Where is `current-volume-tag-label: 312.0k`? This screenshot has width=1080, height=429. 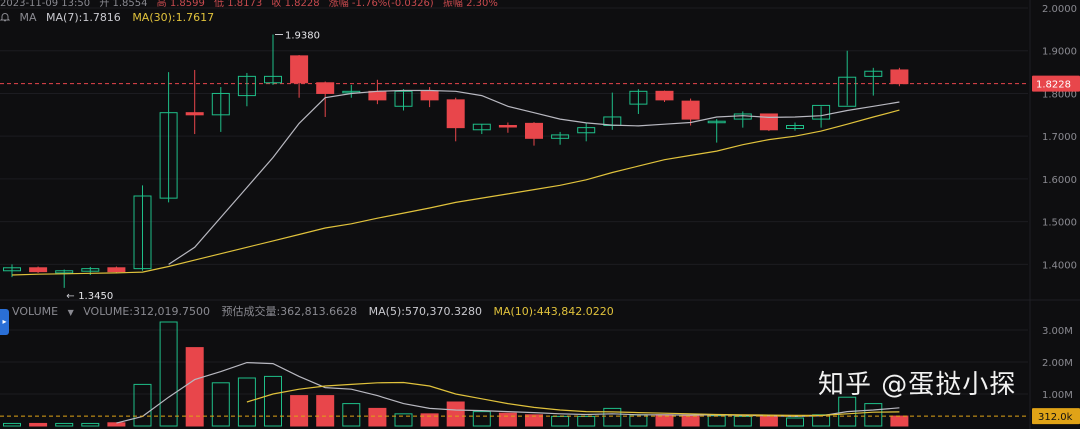
current-volume-tag-label: 312.0k is located at coordinates (1055, 417).